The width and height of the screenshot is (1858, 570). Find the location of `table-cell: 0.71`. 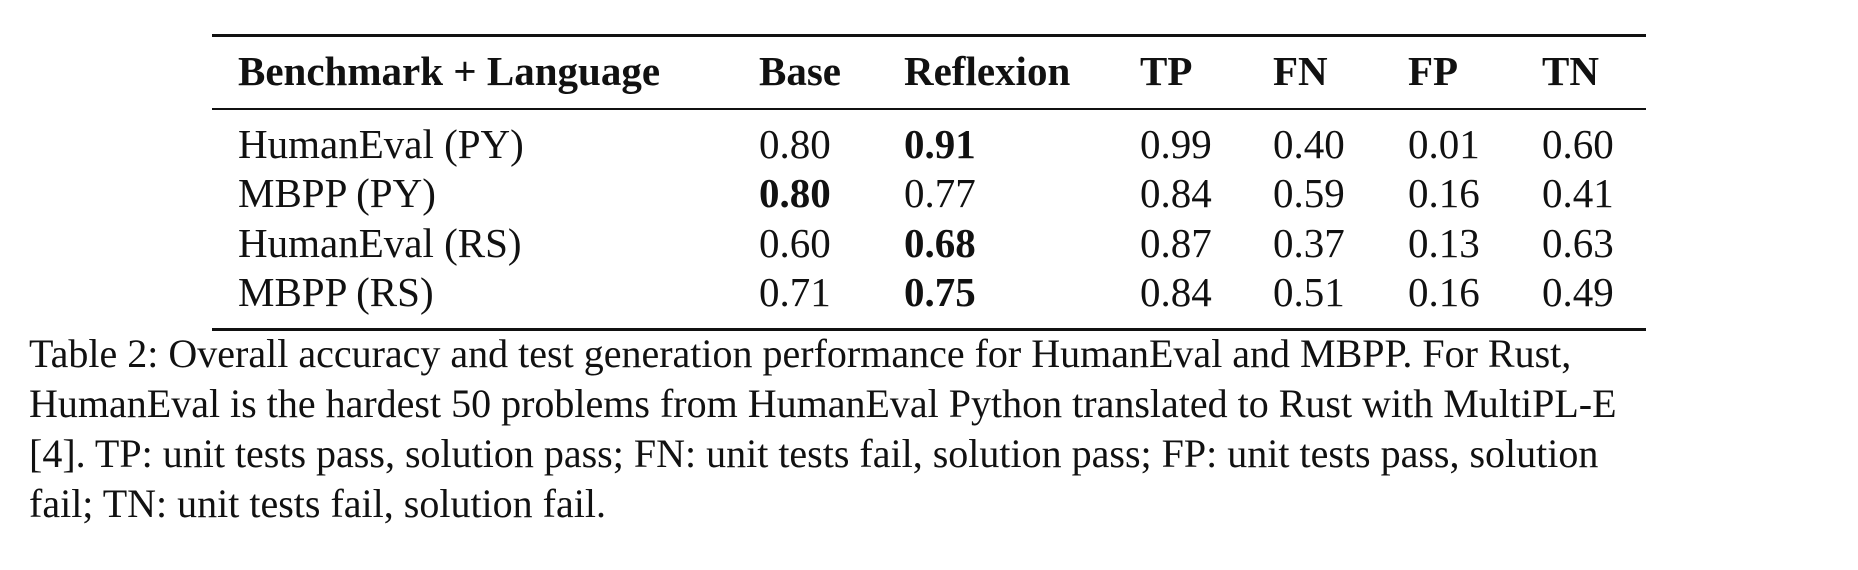

table-cell: 0.71 is located at coordinates (795, 291).